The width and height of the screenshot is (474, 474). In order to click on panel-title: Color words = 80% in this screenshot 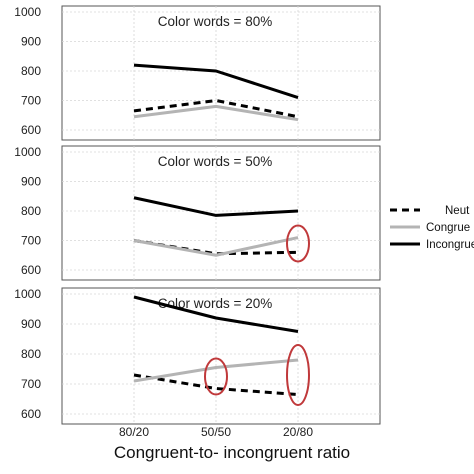, I will do `click(215, 21)`.